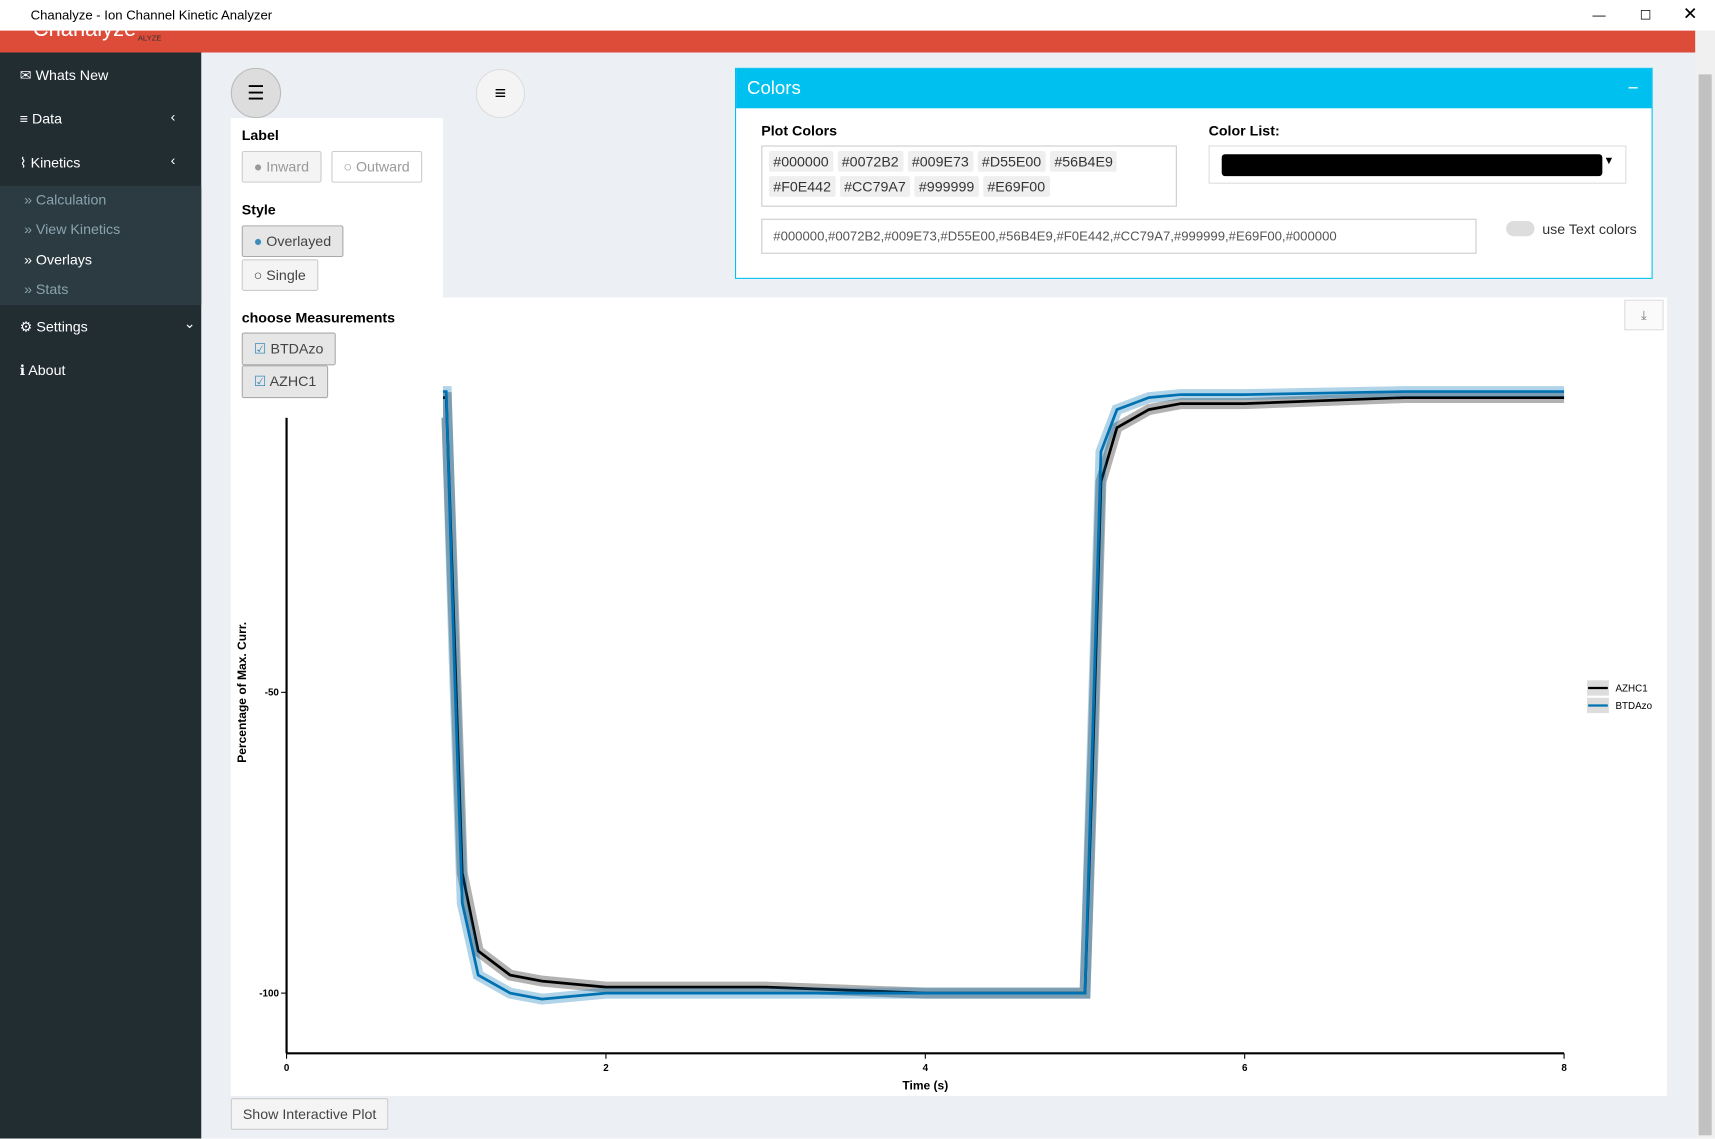  Describe the element at coordinates (55, 162) in the screenshot. I see `menu-text: Kinetics` at that location.